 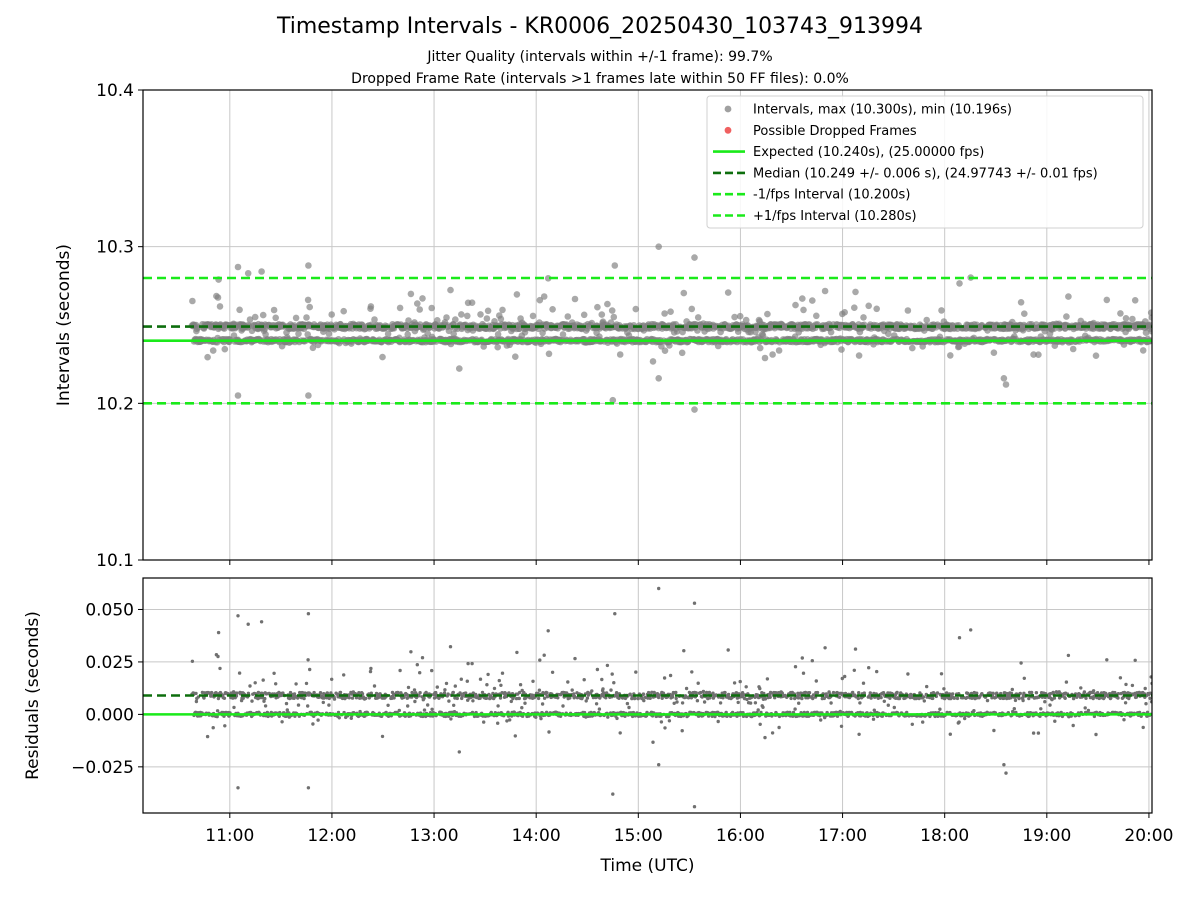 I want to click on y-tick-label: −0.025, so click(x=102, y=768).